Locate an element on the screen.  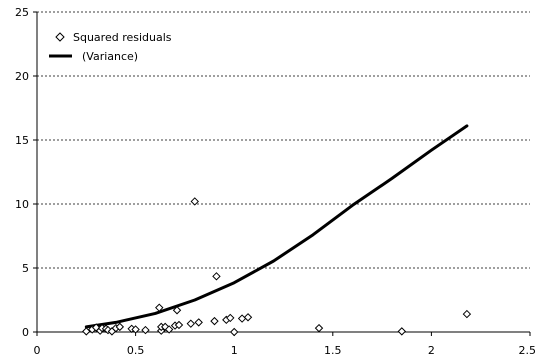
x-tick-label: 0.5 is located at coordinates (136, 350).